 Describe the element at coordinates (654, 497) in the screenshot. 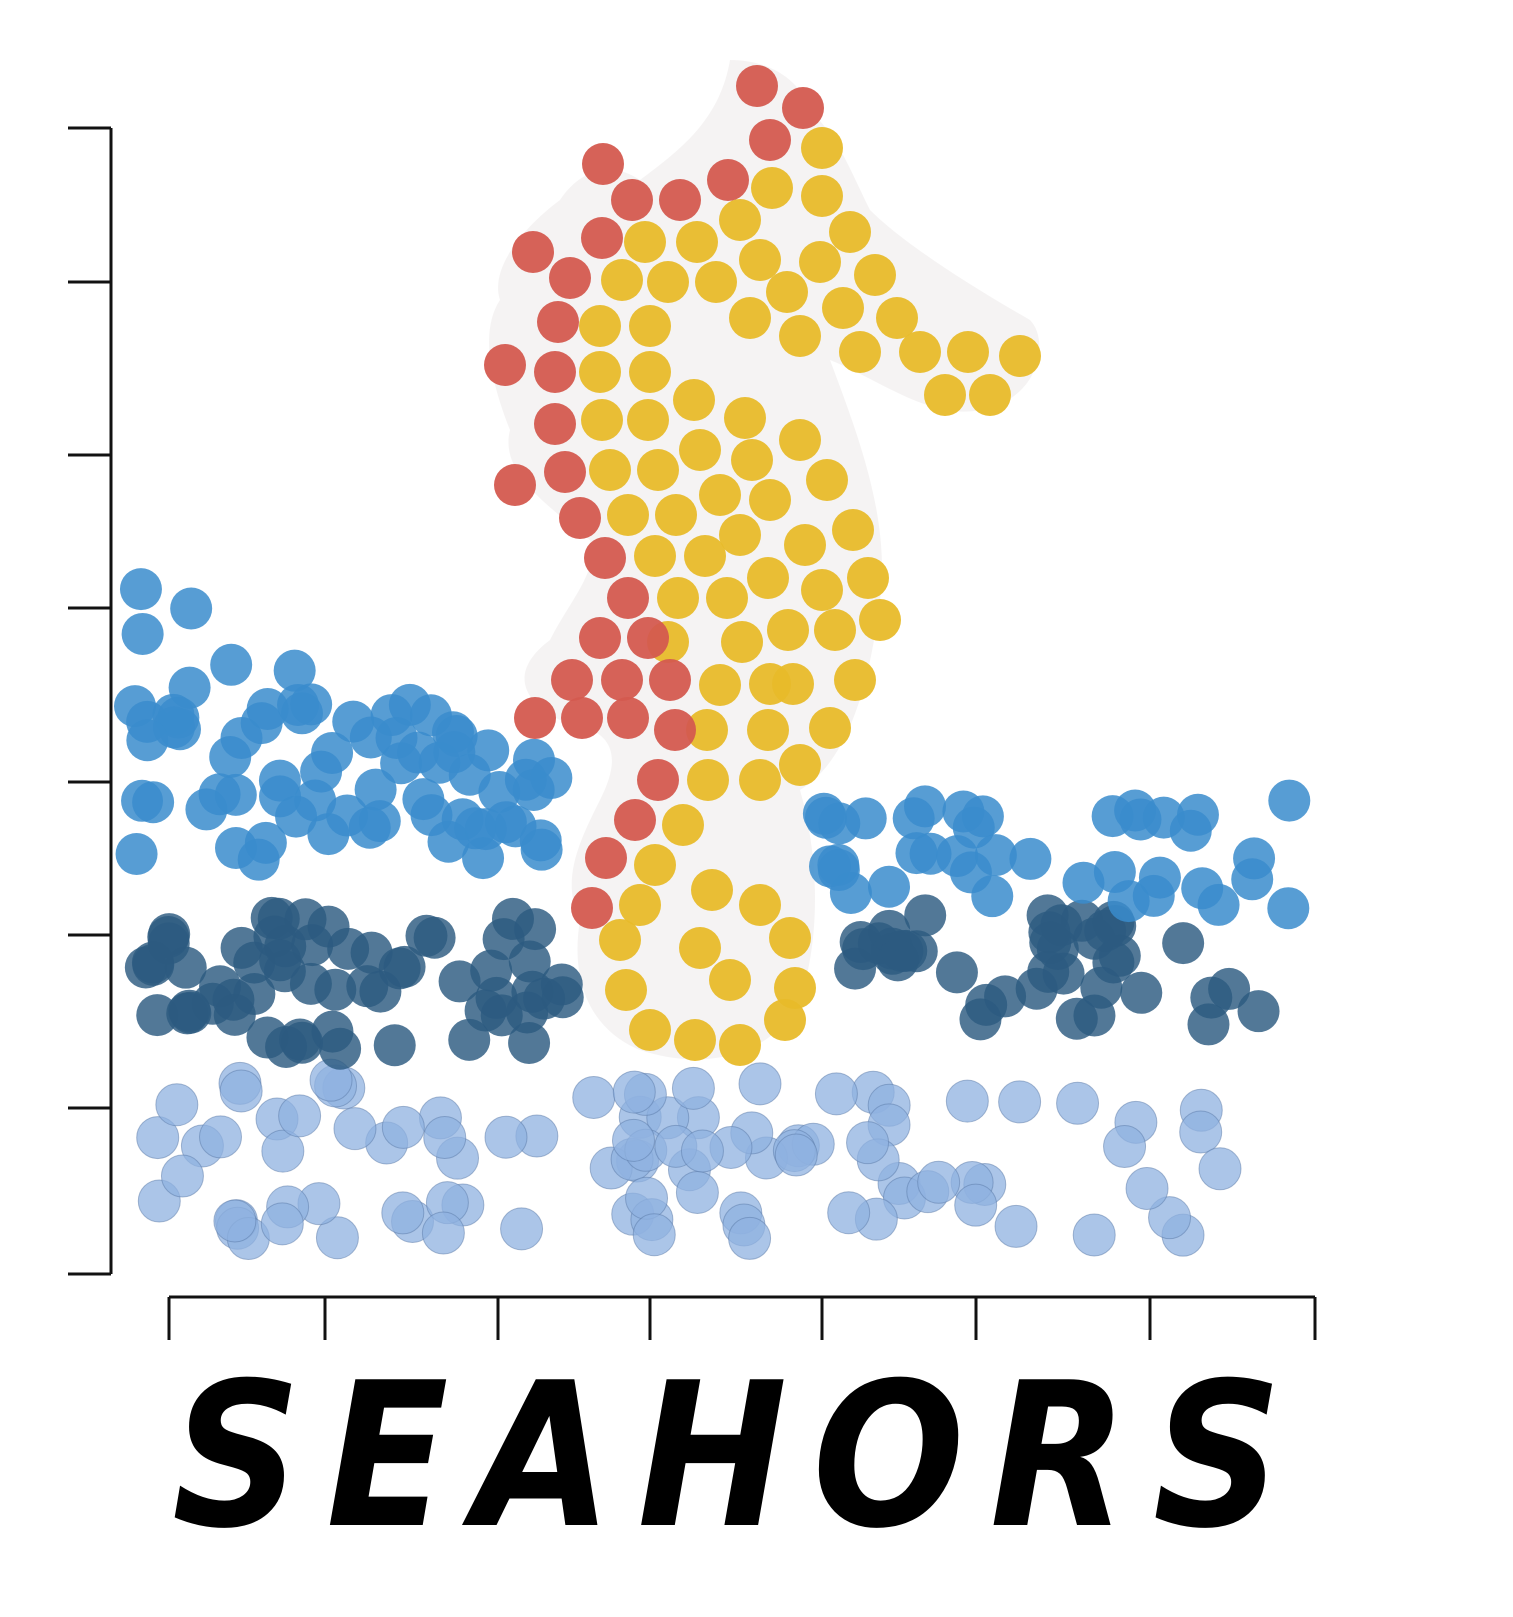

I see `seahorse-outline-dots` at that location.